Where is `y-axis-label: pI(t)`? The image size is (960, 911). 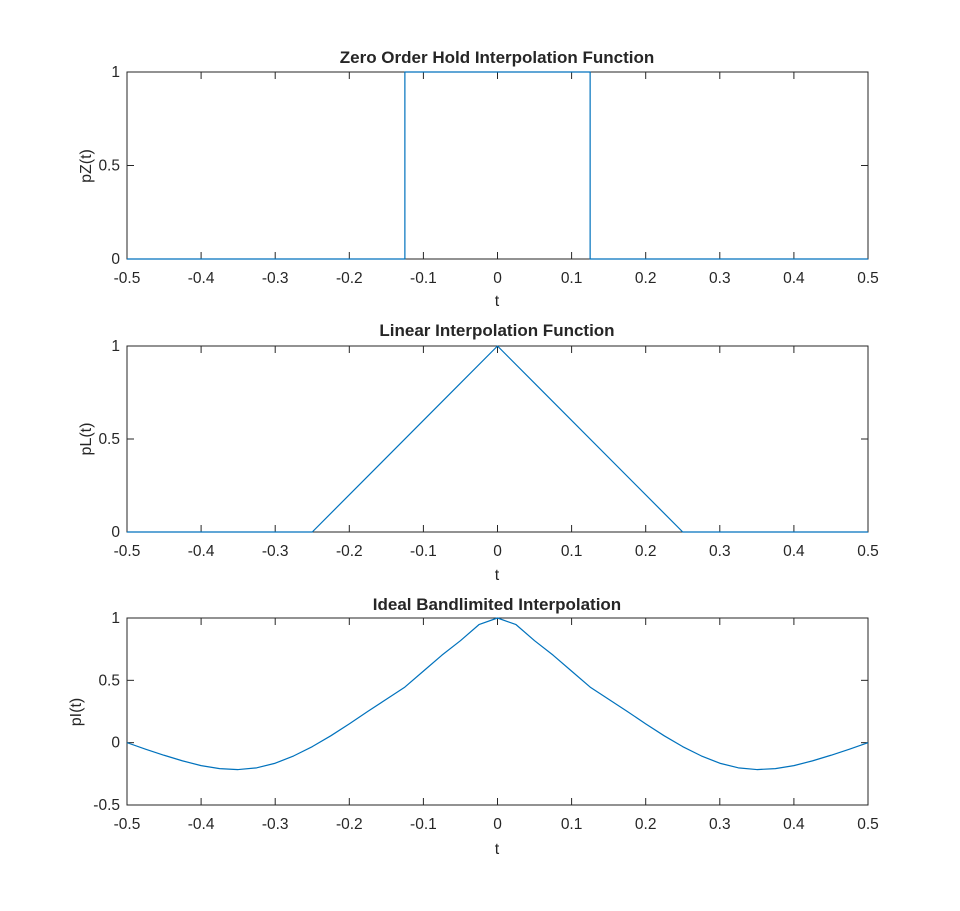 y-axis-label: pI(t) is located at coordinates (76, 712).